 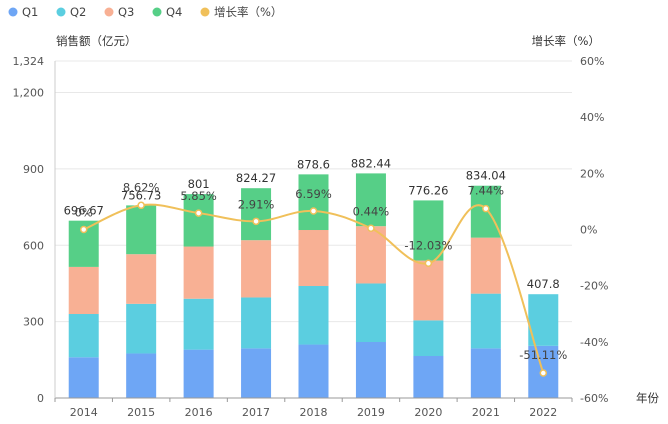 What do you see at coordinates (371, 211) in the screenshot?
I see `growth-label-2019: 0.44%` at bounding box center [371, 211].